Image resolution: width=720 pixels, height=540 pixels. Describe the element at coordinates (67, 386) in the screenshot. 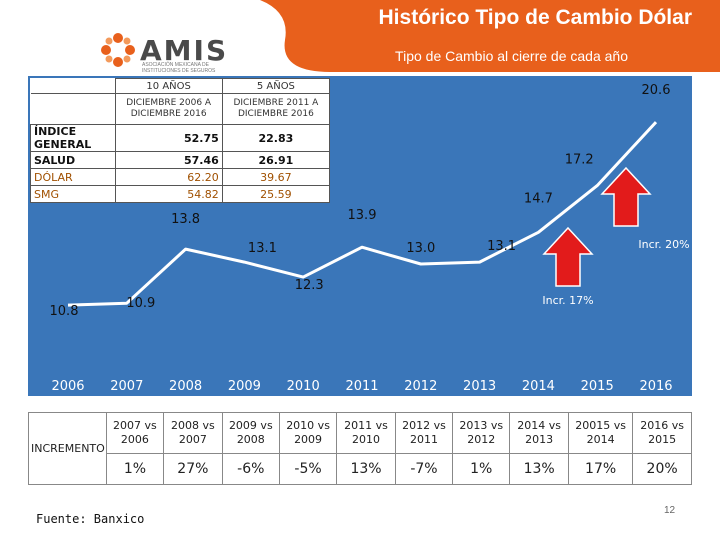

I see `x-tick-label: 2006` at that location.